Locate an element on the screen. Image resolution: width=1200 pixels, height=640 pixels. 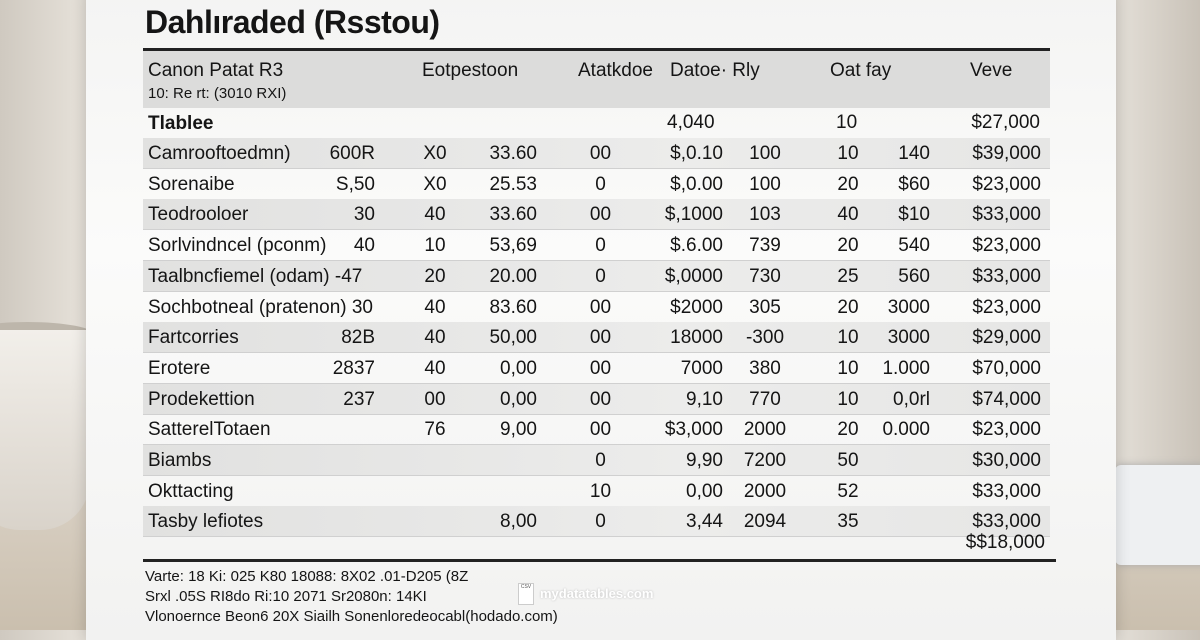
table-cell: 50,00 is located at coordinates (513, 338).